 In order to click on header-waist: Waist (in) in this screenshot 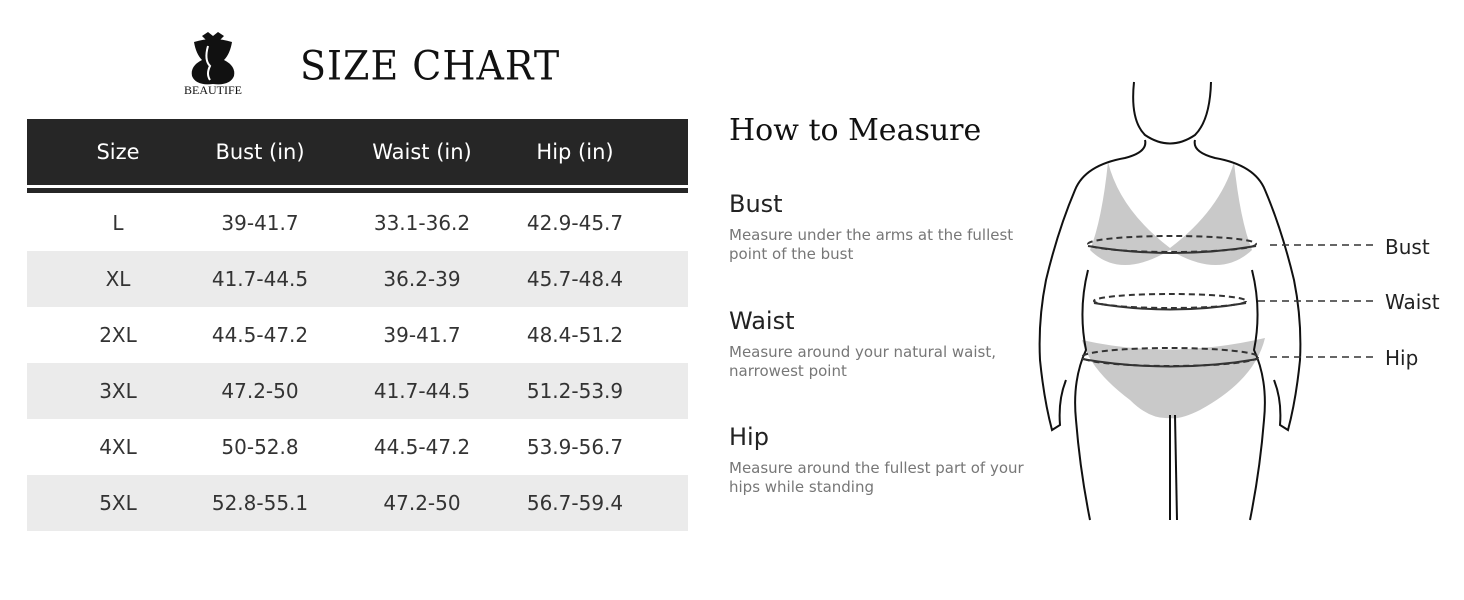, I will do `click(422, 152)`.